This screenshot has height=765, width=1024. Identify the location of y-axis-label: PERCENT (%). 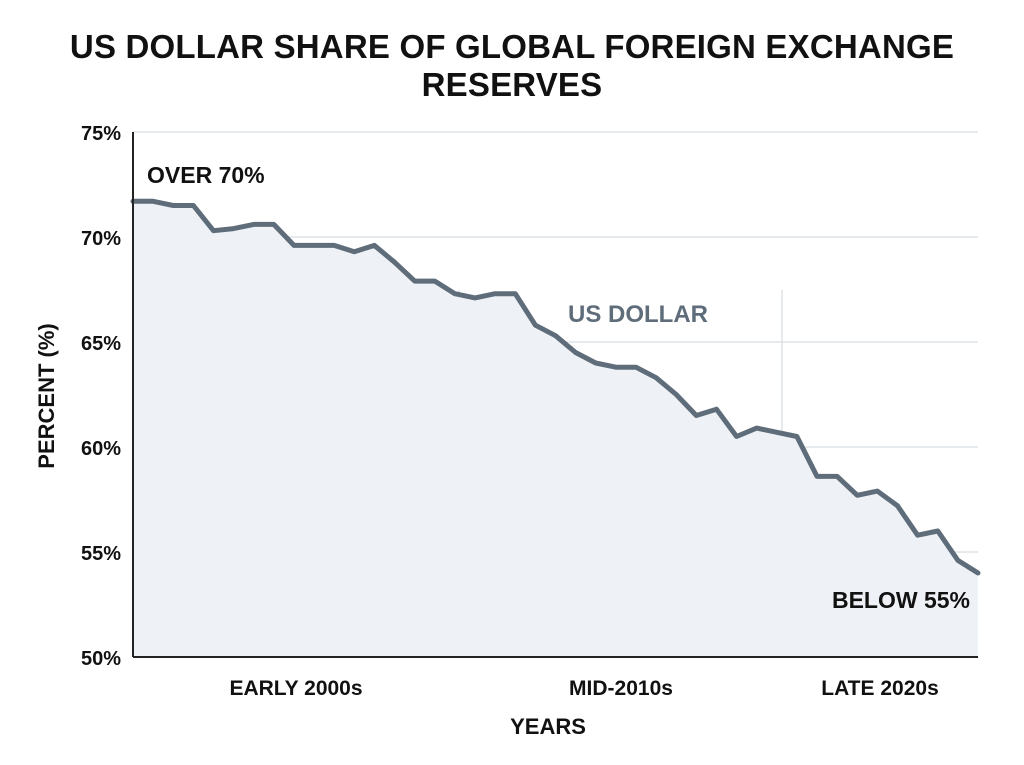
(46, 395).